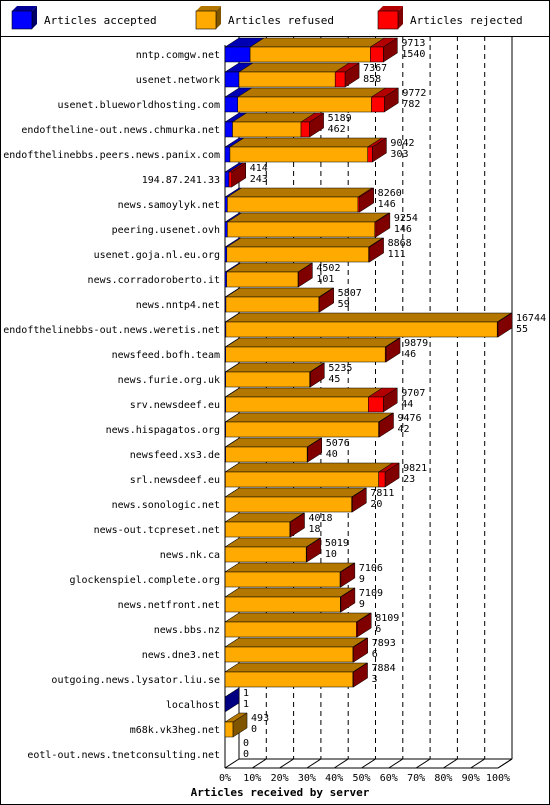  I want to click on total-label: 4018, so click(321, 518).